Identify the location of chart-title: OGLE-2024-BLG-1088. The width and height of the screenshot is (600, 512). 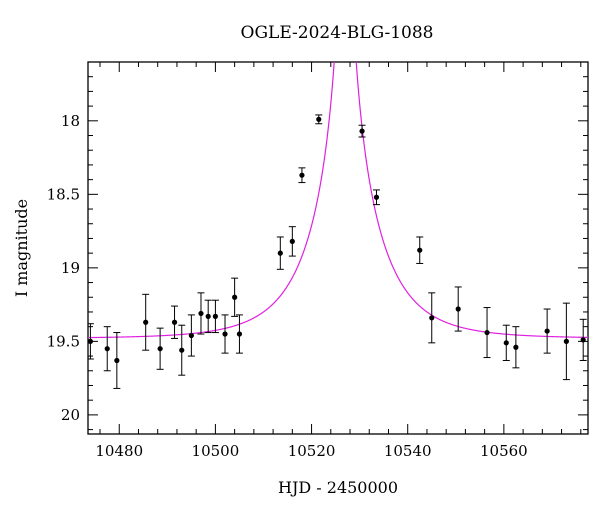
(337, 33).